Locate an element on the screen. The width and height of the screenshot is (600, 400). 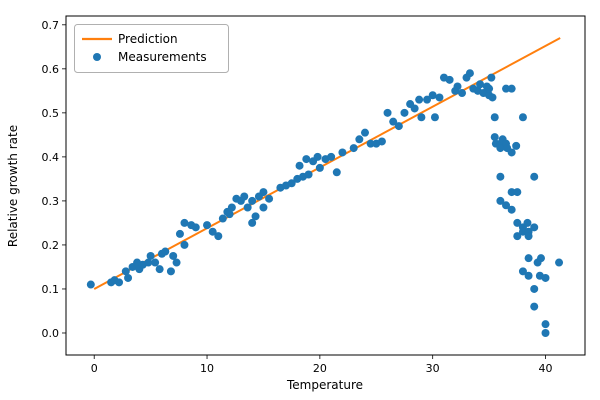
y-tick-label: 0.3 is located at coordinates (51, 201).